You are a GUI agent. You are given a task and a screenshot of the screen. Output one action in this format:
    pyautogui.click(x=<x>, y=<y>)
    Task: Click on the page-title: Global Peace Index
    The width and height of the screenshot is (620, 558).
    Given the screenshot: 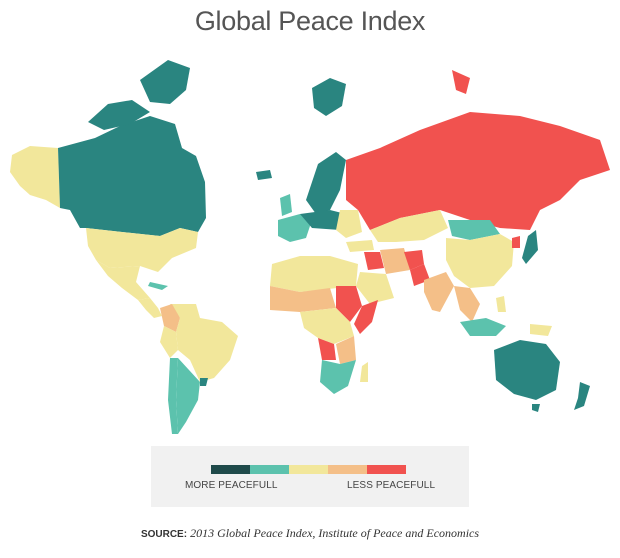 What is the action you would take?
    pyautogui.click(x=310, y=21)
    